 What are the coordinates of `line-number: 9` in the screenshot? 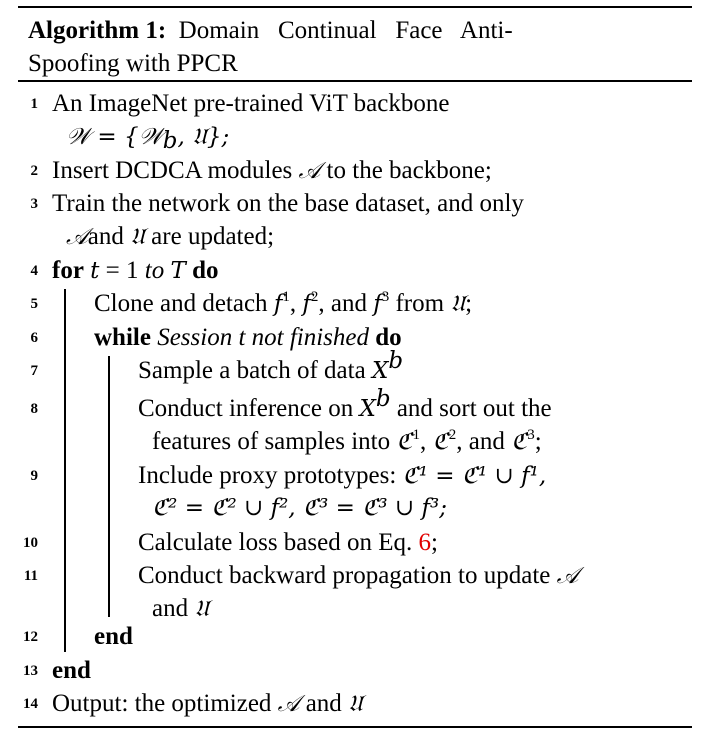 It's located at (34, 476).